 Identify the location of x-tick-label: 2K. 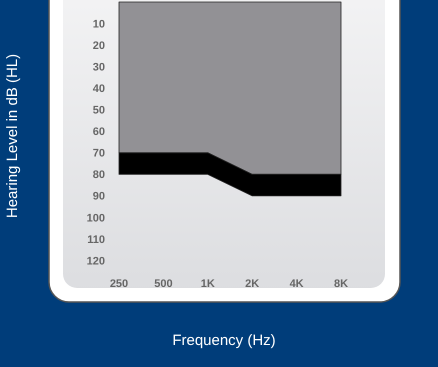
(252, 284).